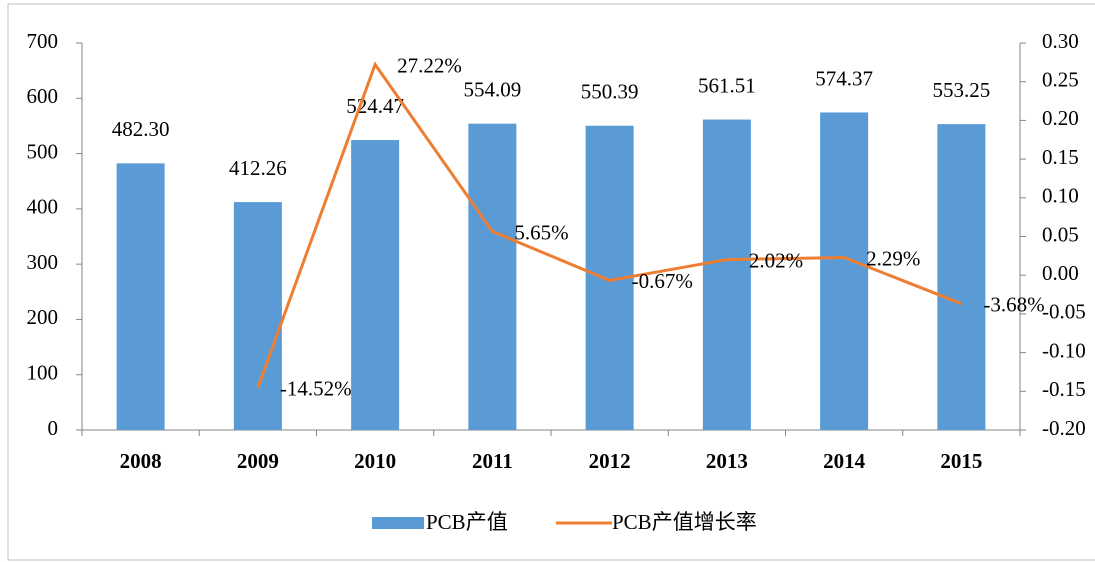 The height and width of the screenshot is (562, 1095). I want to click on bar-value-label: 554.09, so click(493, 89).